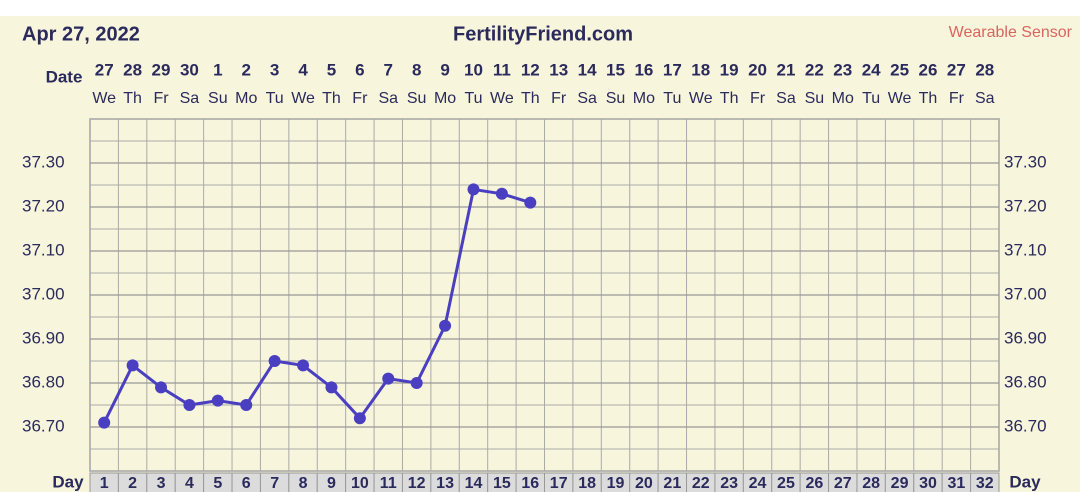 This screenshot has width=1080, height=492. Describe the element at coordinates (530, 69) in the screenshot. I see `date-label: 12` at that location.